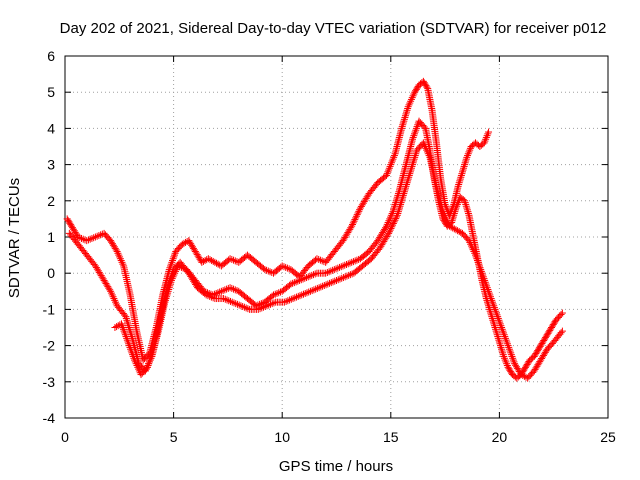  I want to click on x-tick-label: 20, so click(500, 437).